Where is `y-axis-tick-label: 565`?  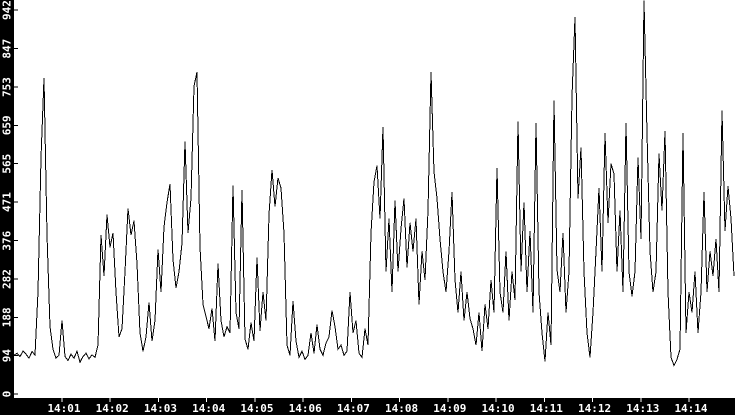 y-axis-tick-label: 565 is located at coordinates (7, 164).